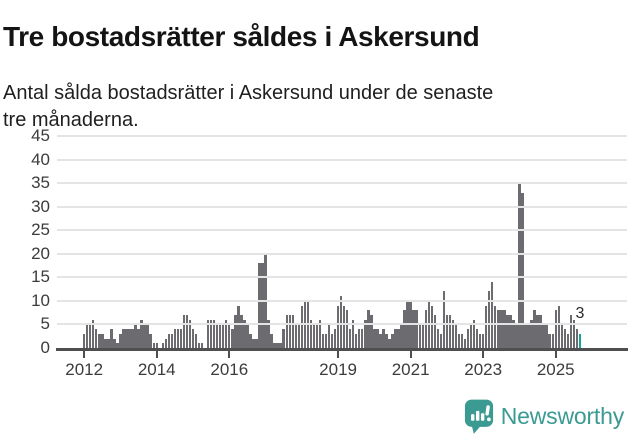  I want to click on subtitle-line-2: tre månaderna., so click(71, 120).